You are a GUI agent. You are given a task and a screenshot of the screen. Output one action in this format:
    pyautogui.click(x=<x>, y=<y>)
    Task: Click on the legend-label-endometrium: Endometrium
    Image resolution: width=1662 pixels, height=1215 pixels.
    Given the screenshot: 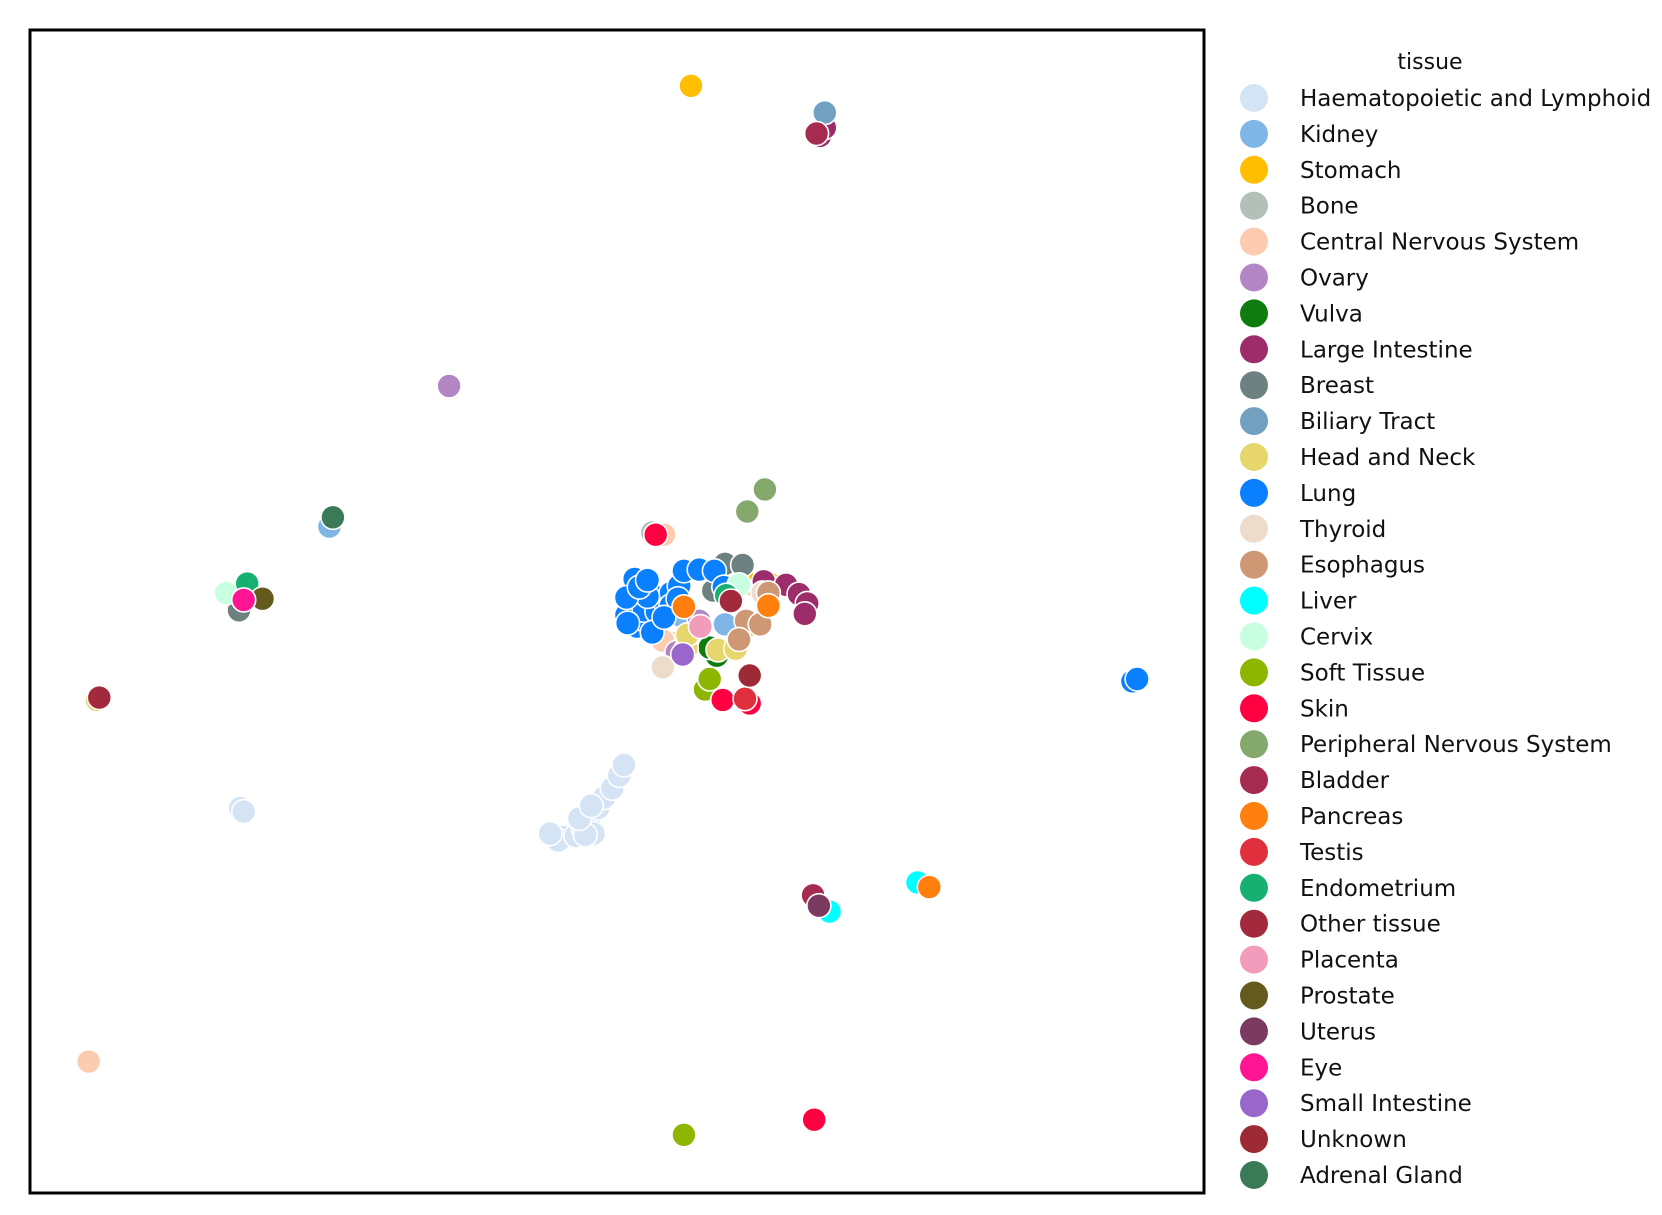 What is the action you would take?
    pyautogui.click(x=1378, y=889)
    